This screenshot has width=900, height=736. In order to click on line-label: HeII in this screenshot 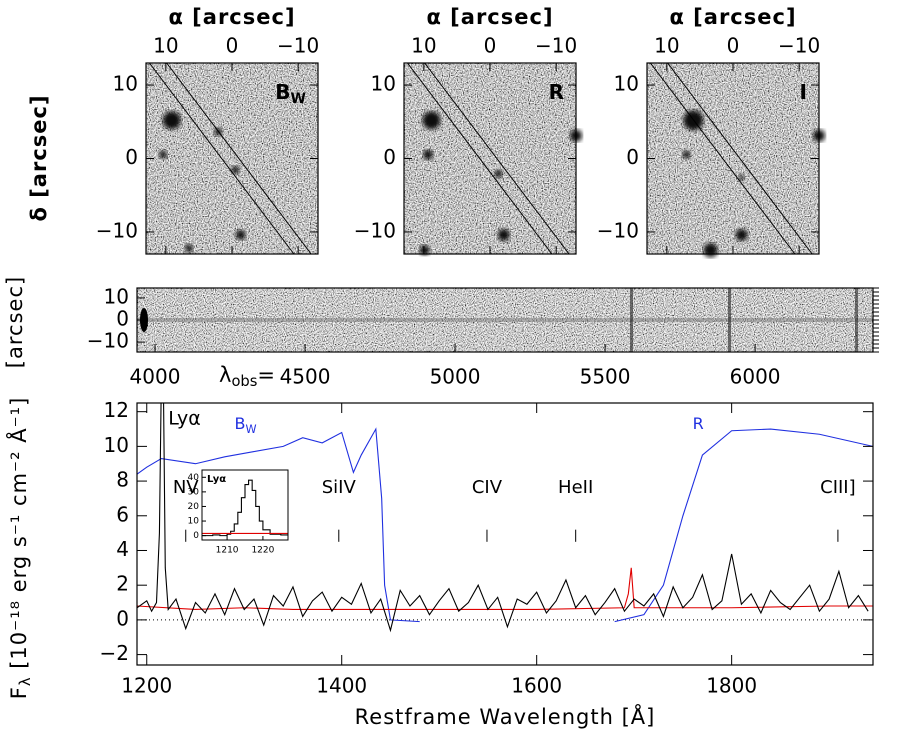, I will do `click(575, 487)`.